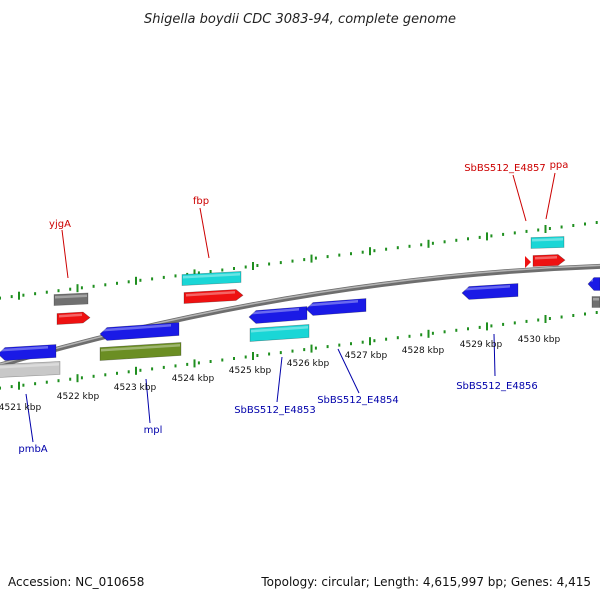 The height and width of the screenshot is (600, 600). Describe the element at coordinates (275, 311) in the screenshot. I see `gene-SbBS512_E4853-highlight` at that location.